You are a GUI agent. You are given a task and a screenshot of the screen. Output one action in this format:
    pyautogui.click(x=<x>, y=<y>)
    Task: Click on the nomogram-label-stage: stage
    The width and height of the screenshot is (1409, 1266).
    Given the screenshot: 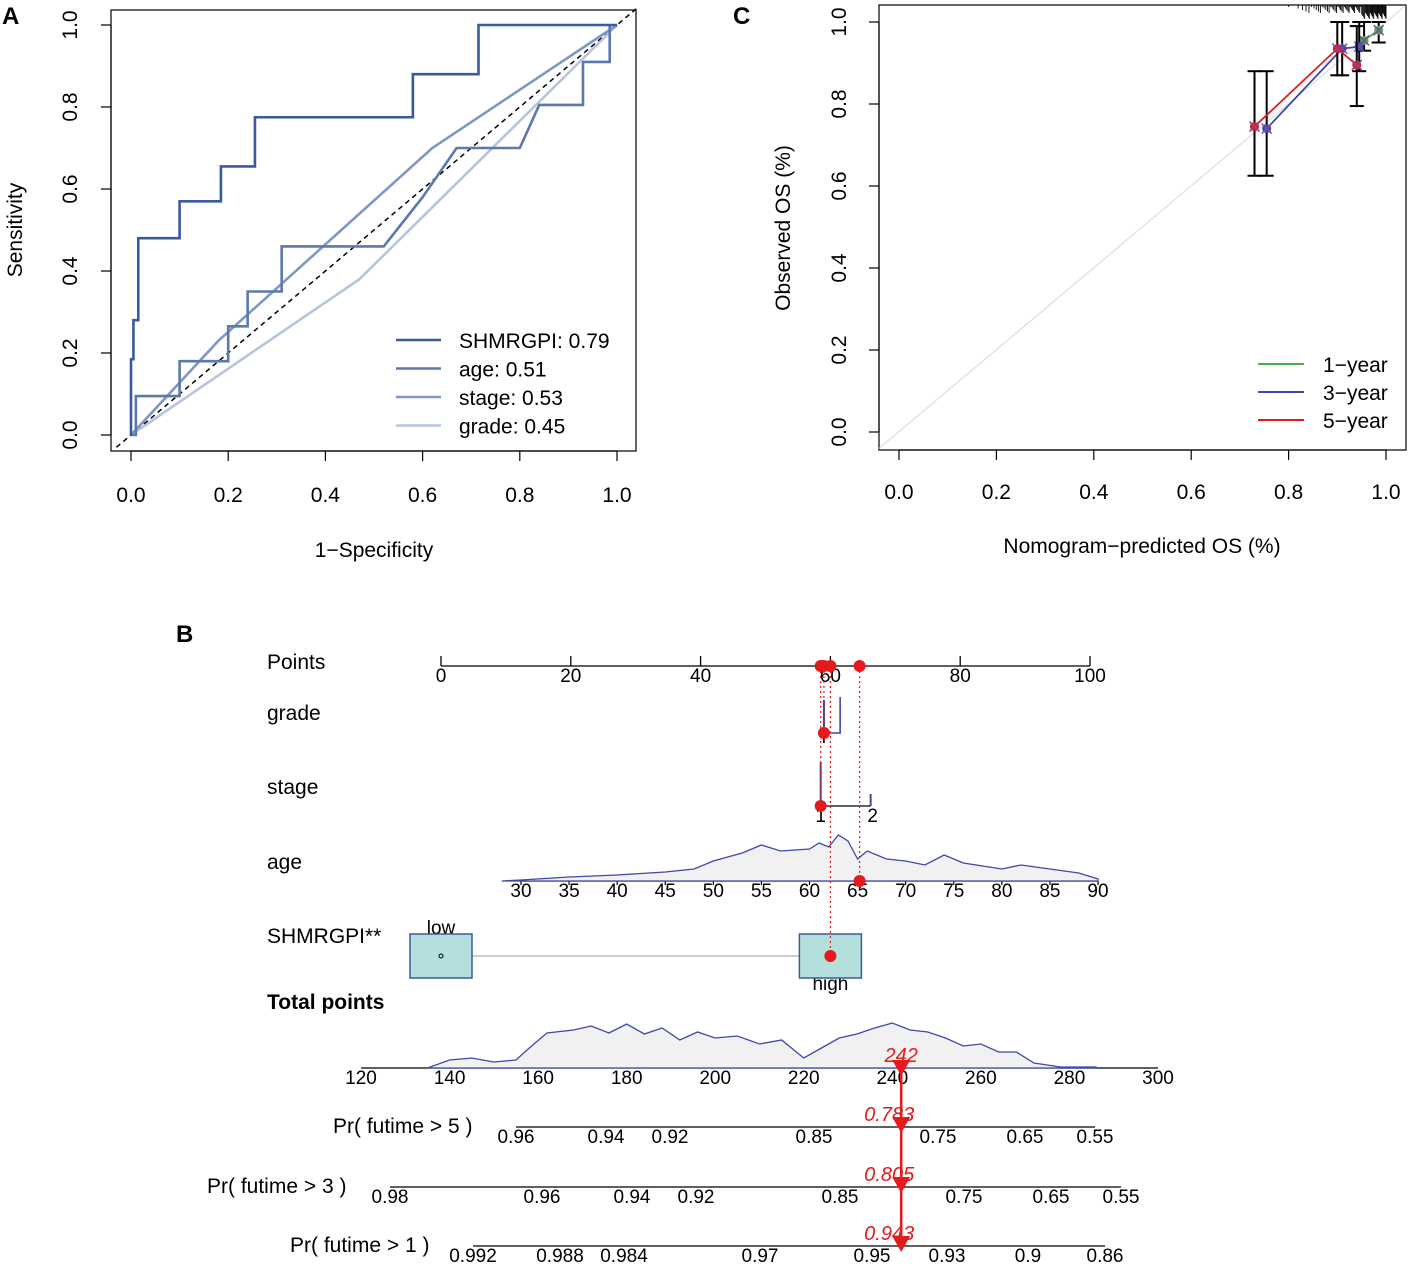 What is the action you would take?
    pyautogui.click(x=292, y=787)
    